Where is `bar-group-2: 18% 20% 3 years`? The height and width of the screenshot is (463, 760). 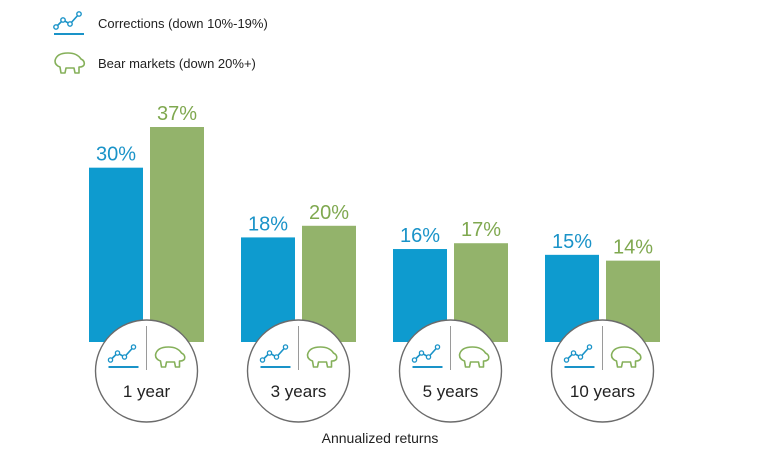
bar-group-2: 18% 20% 3 years is located at coordinates (298, 312).